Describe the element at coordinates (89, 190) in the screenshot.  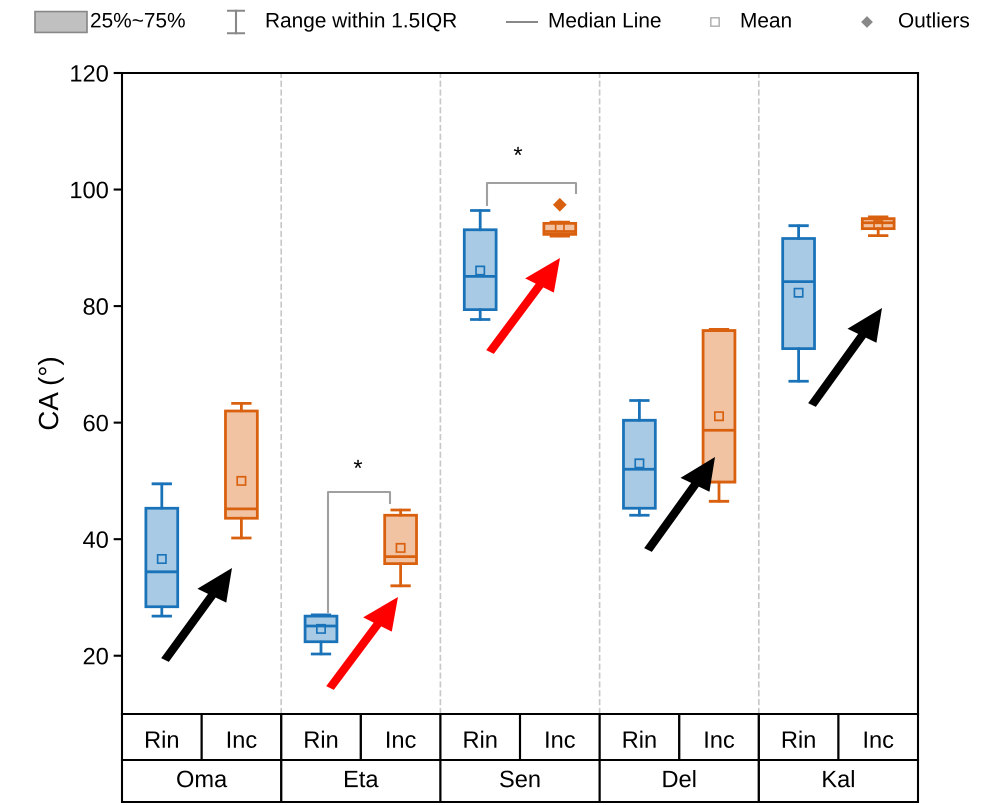
I see `y-tick-label: 100` at that location.